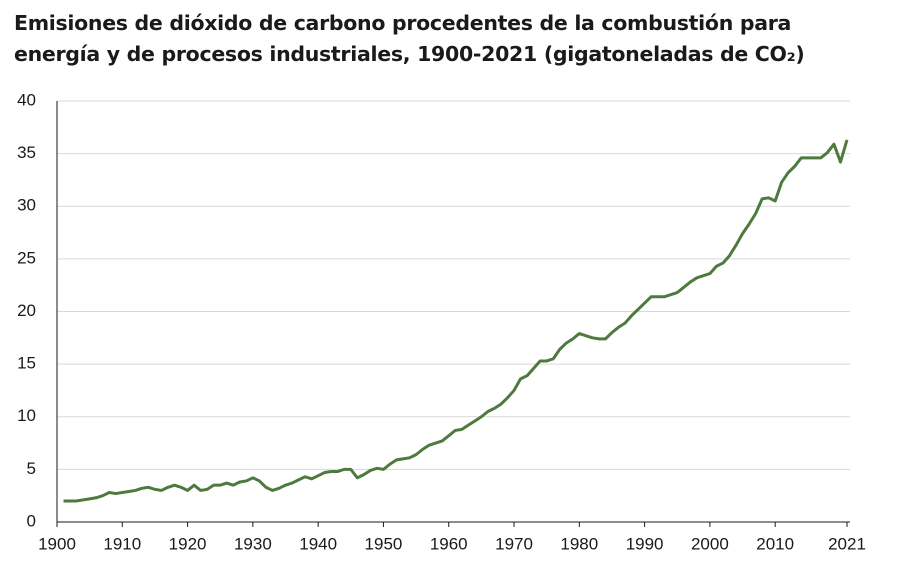 This screenshot has width=897, height=572. I want to click on x-tick-label: 1990, so click(645, 543).